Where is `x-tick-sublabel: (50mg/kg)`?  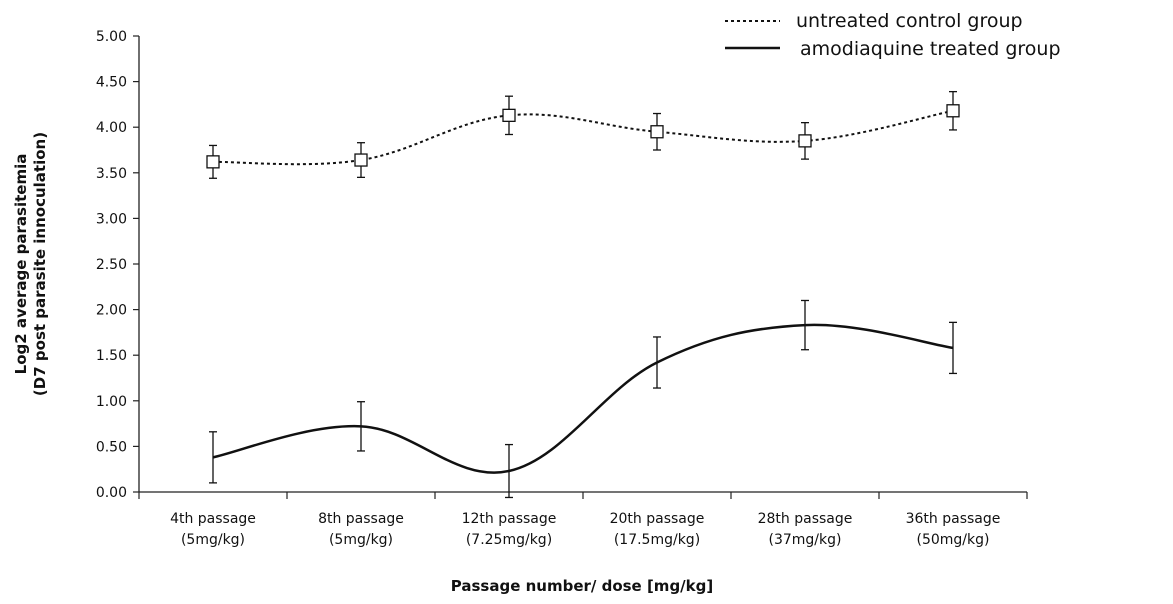 x-tick-sublabel: (50mg/kg) is located at coordinates (953, 540).